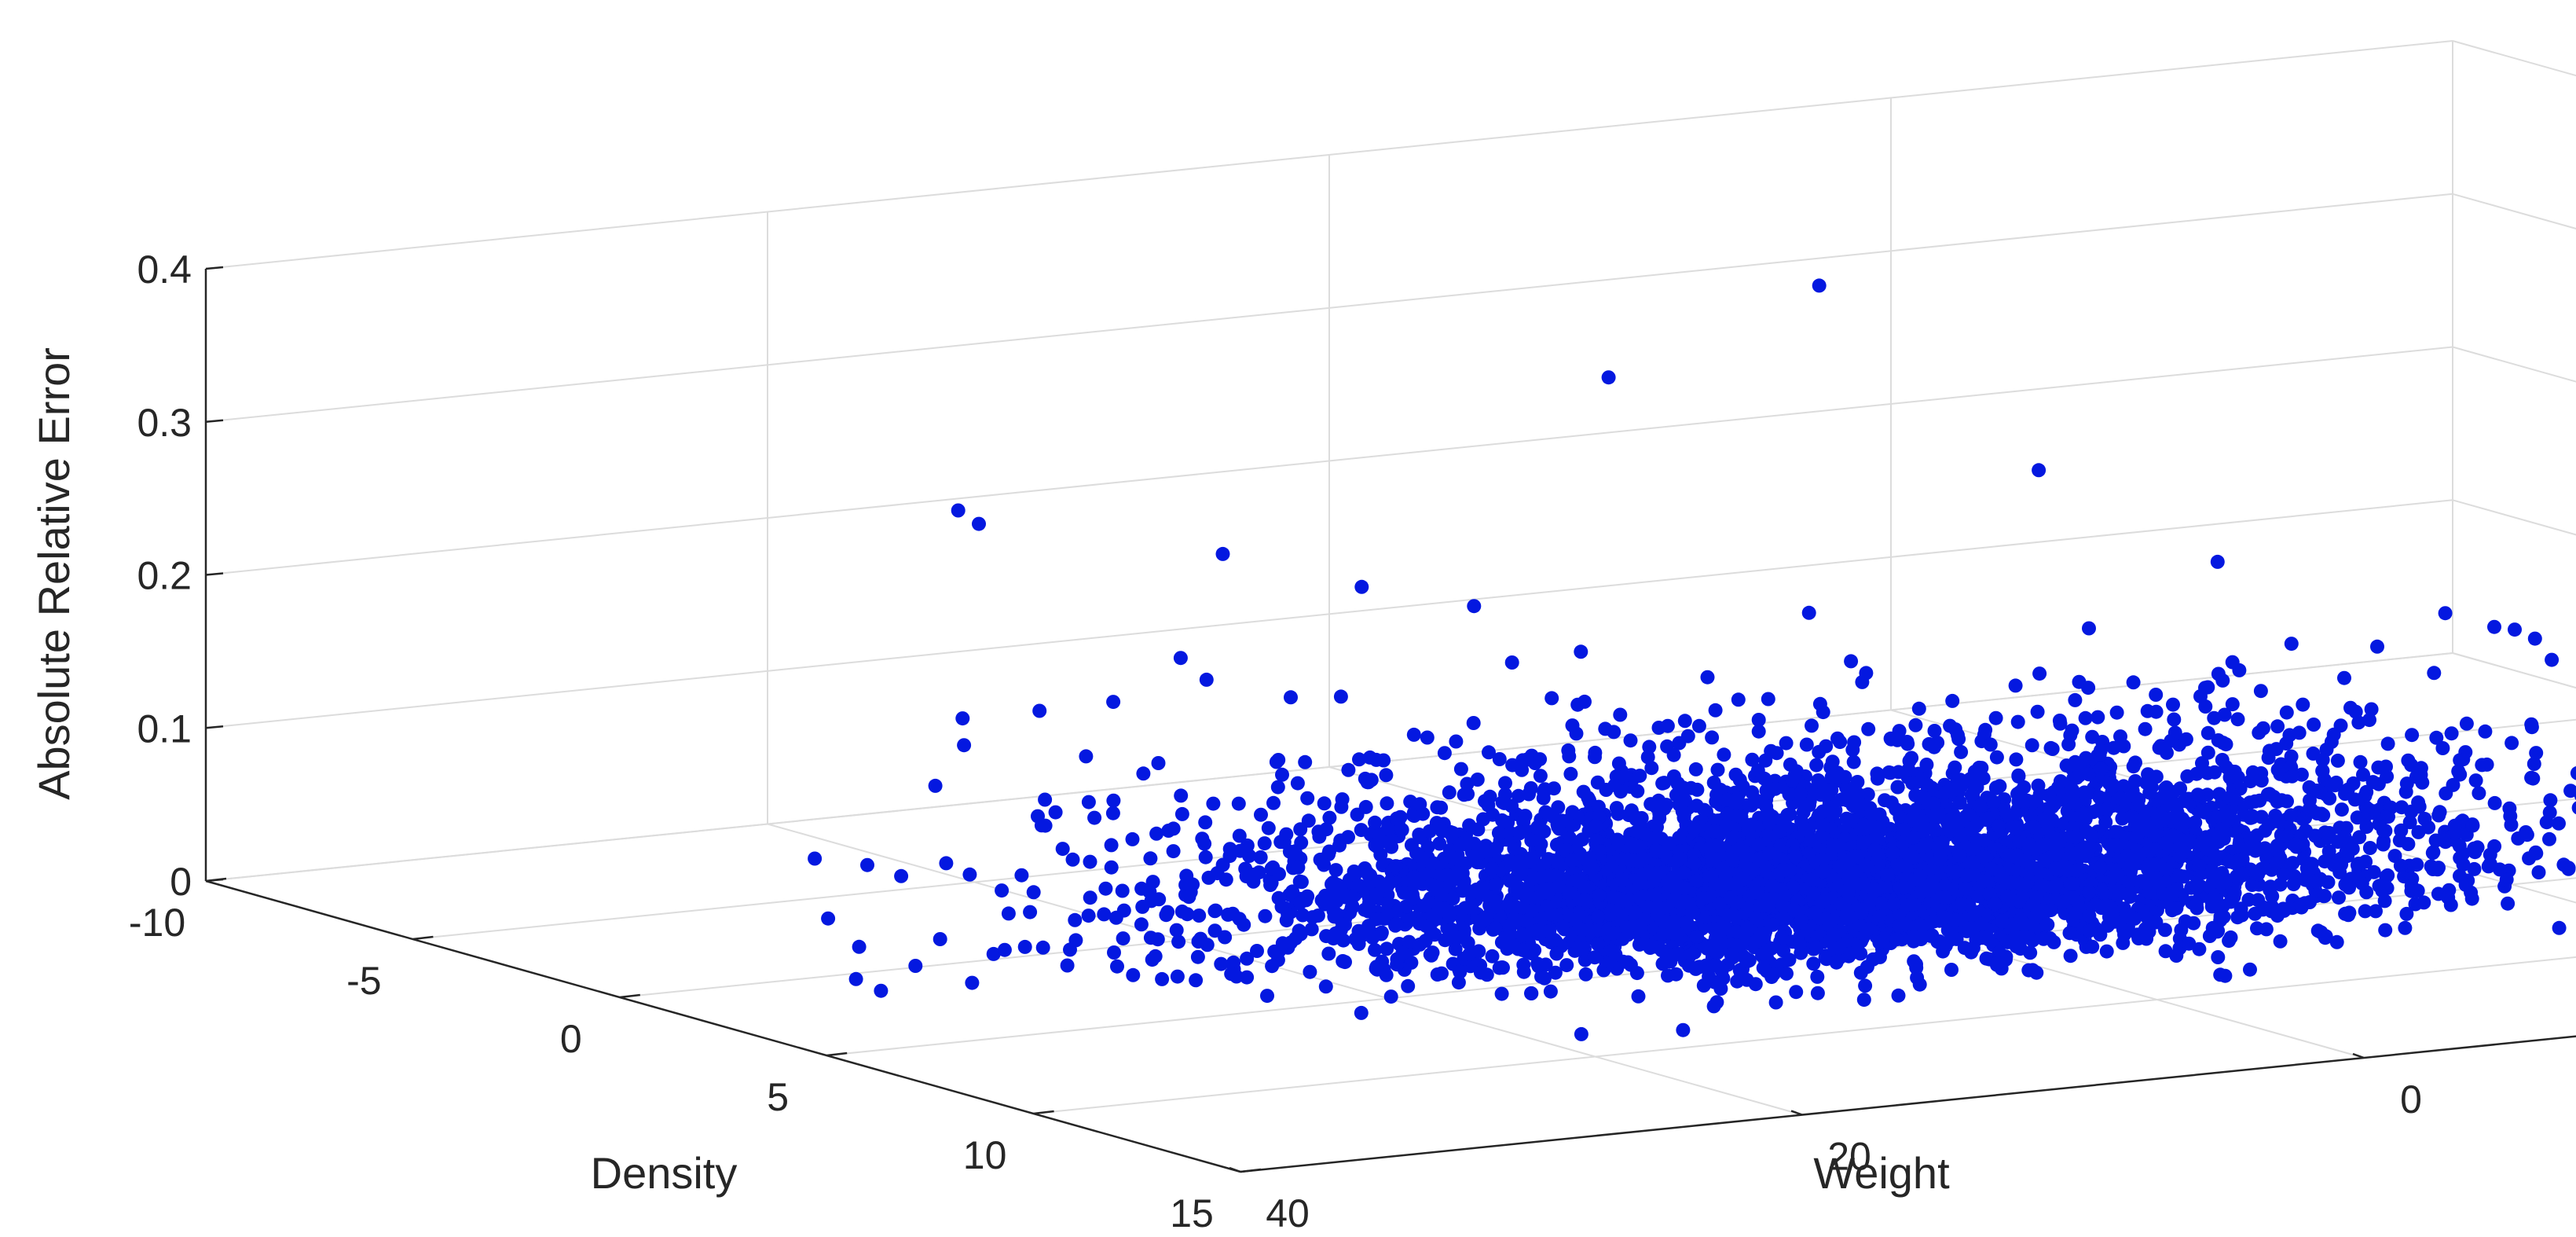 The height and width of the screenshot is (1237, 2576). I want to click on floor-grid-line, so click(2233, 807).